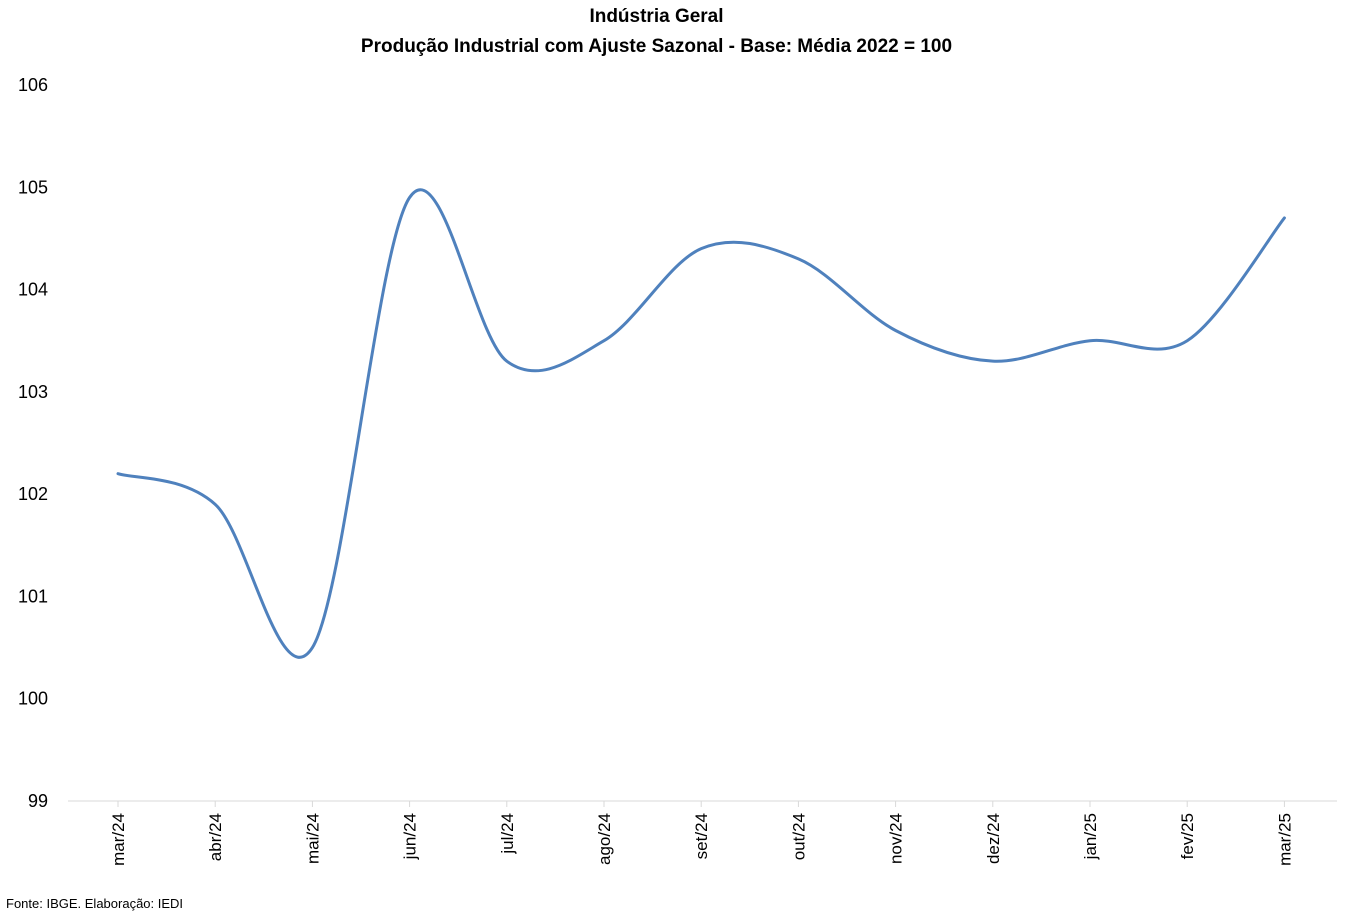 The height and width of the screenshot is (919, 1349). Describe the element at coordinates (896, 838) in the screenshot. I see `x-tick-label: nov/24` at that location.